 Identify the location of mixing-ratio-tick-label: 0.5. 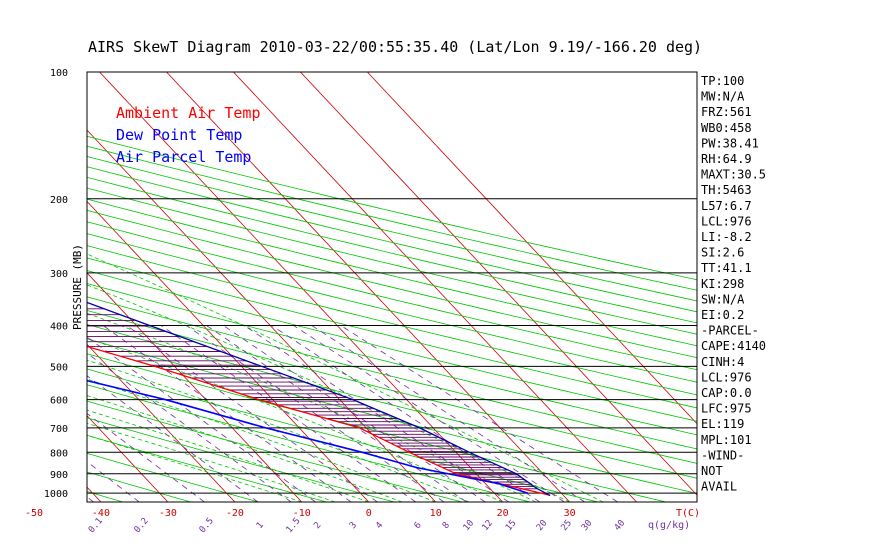
(207, 525).